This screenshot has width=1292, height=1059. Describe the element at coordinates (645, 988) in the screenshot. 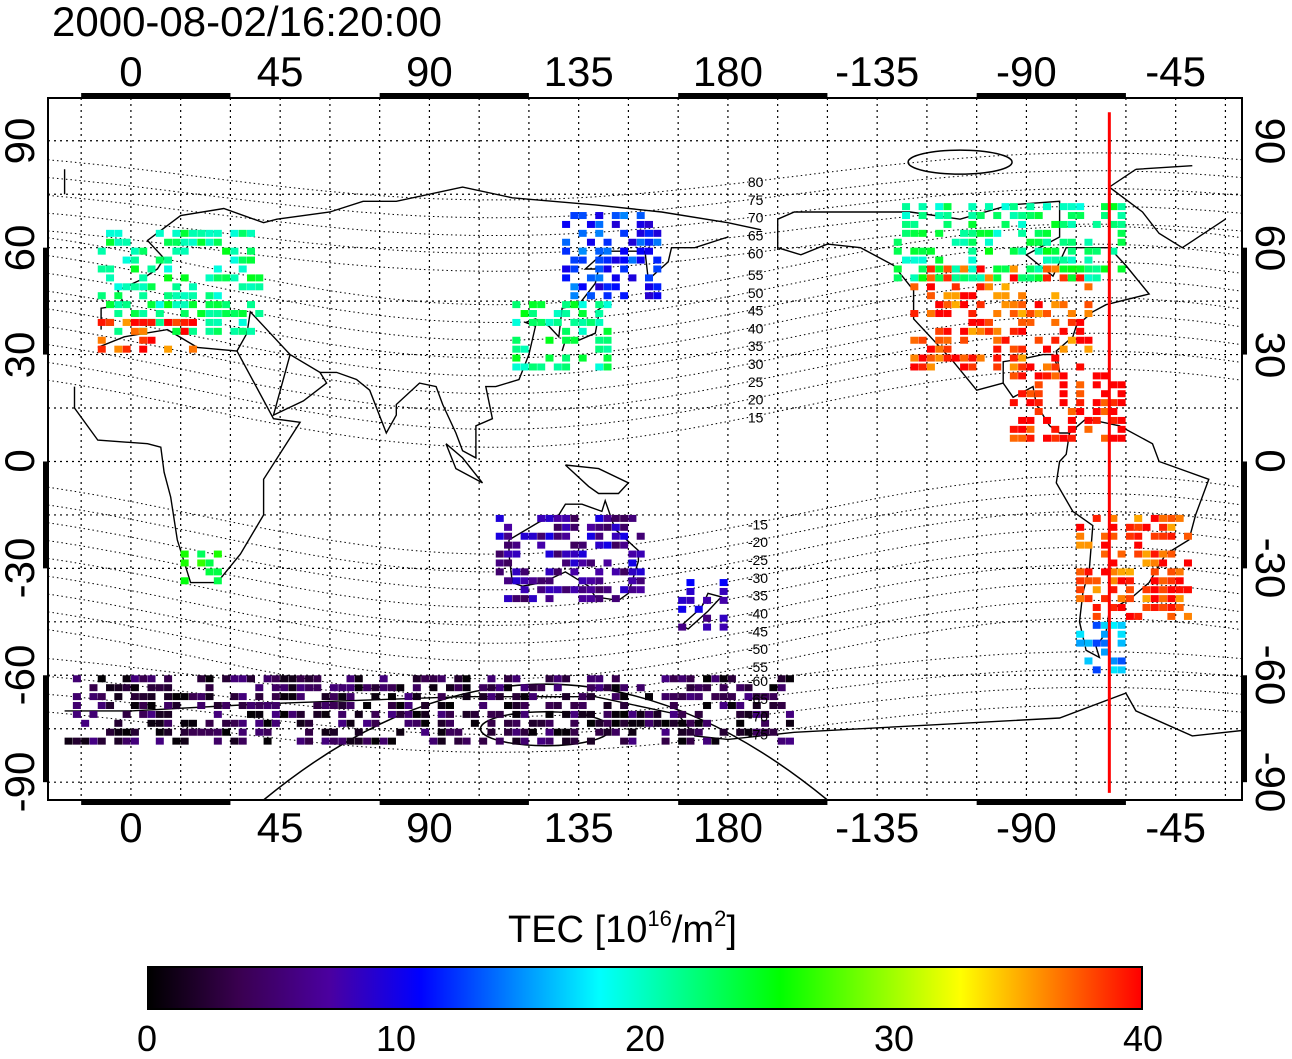

I see `colorbar` at that location.